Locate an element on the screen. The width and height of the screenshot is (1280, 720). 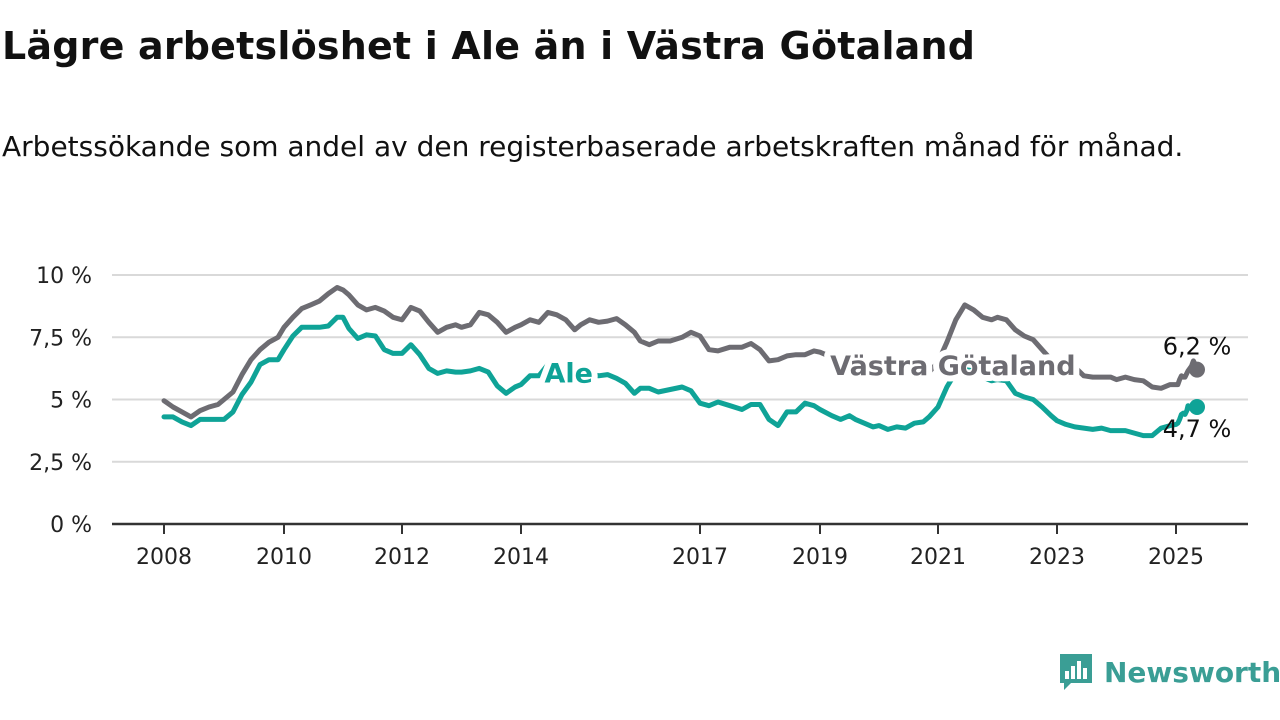
brand-name: Newsworthy is located at coordinates (1192, 672).